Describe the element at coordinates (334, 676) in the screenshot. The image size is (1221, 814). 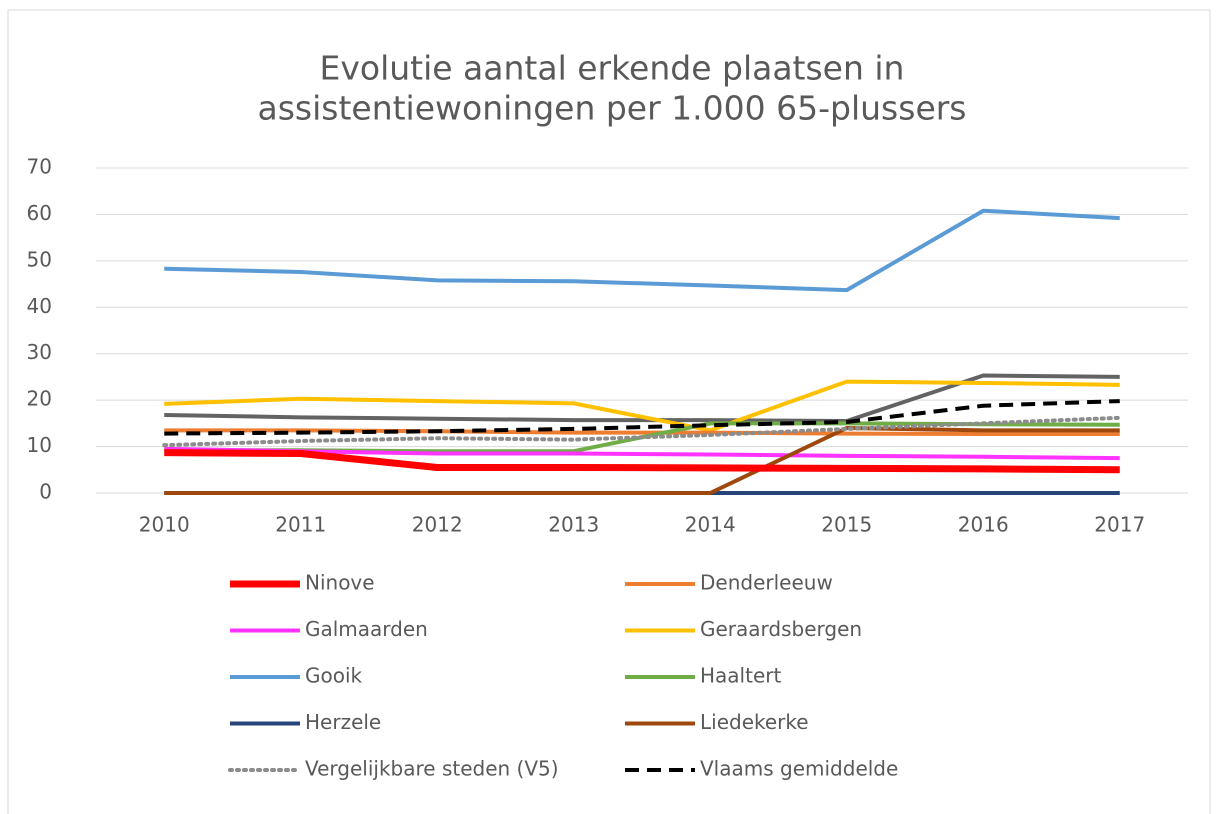
I see `legend-label: Gooik` at that location.